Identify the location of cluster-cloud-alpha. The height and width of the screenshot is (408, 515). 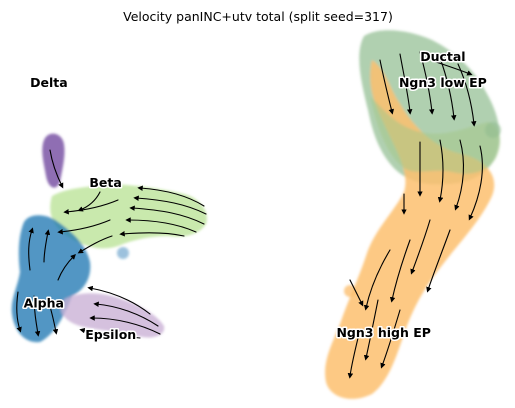
(51, 279).